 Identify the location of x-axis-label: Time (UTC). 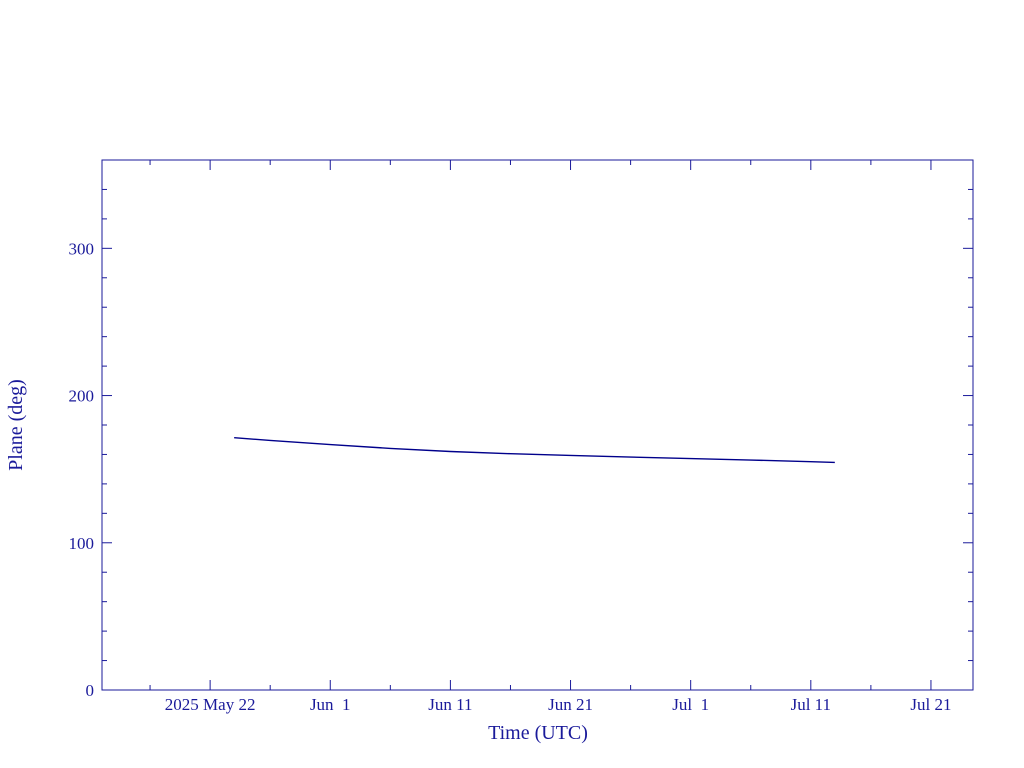
(538, 733).